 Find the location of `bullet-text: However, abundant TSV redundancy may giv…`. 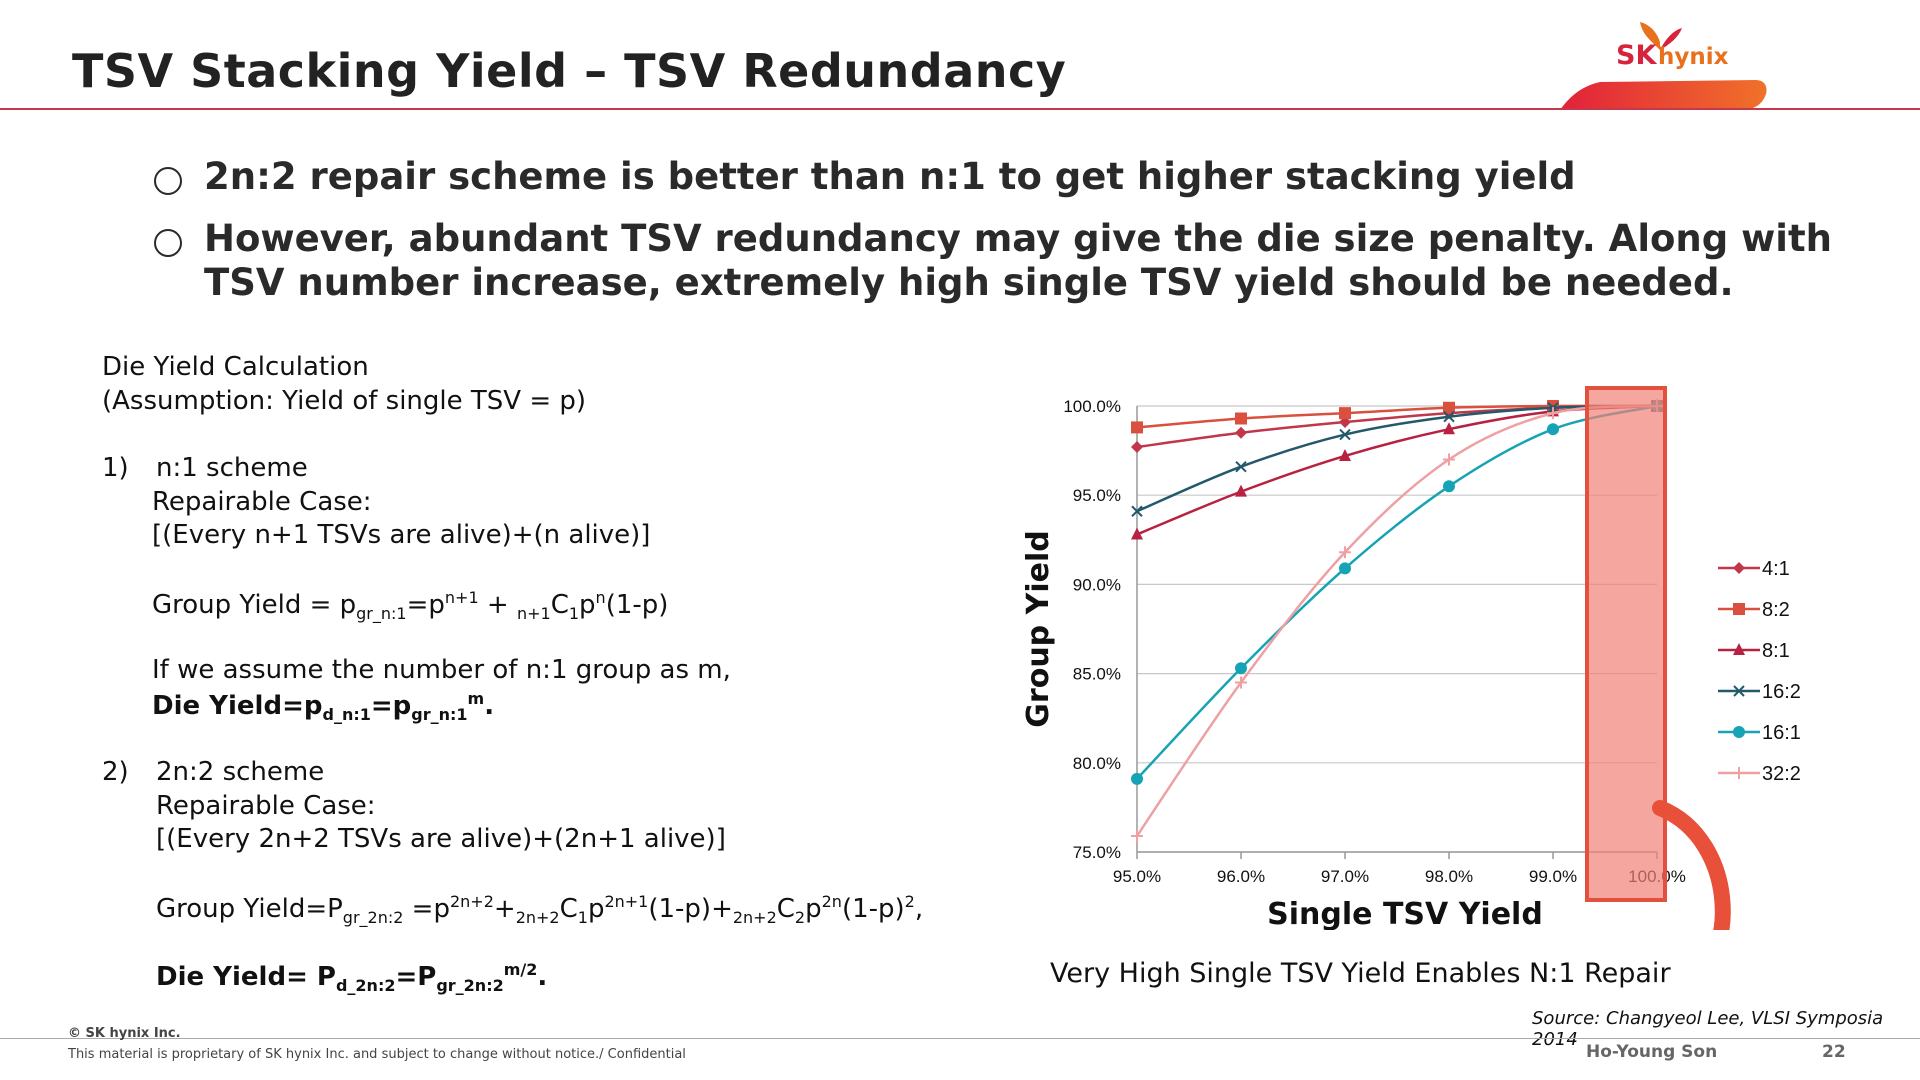

bullet-text: However, abundant TSV redundancy may giv… is located at coordinates (1018, 260).